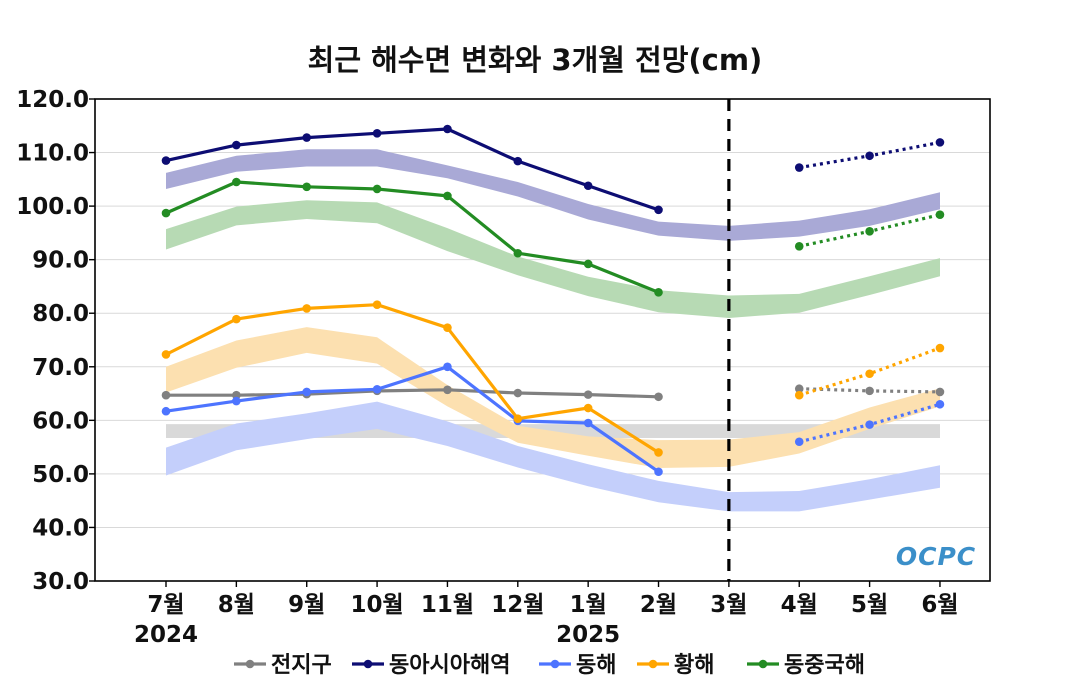  I want to click on ocpc-logo: OCPC, so click(936, 556).